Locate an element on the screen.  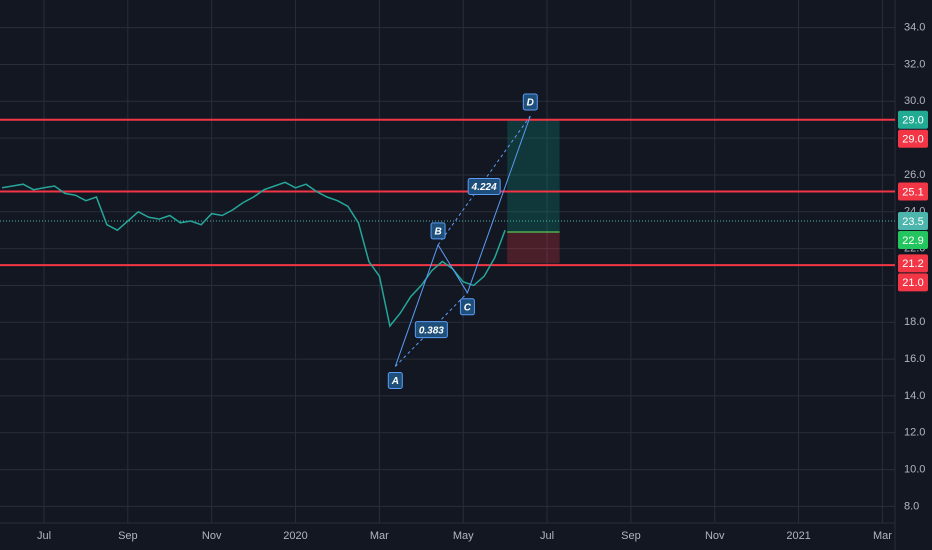
y-tick-label: 18.0 is located at coordinates (914, 322).